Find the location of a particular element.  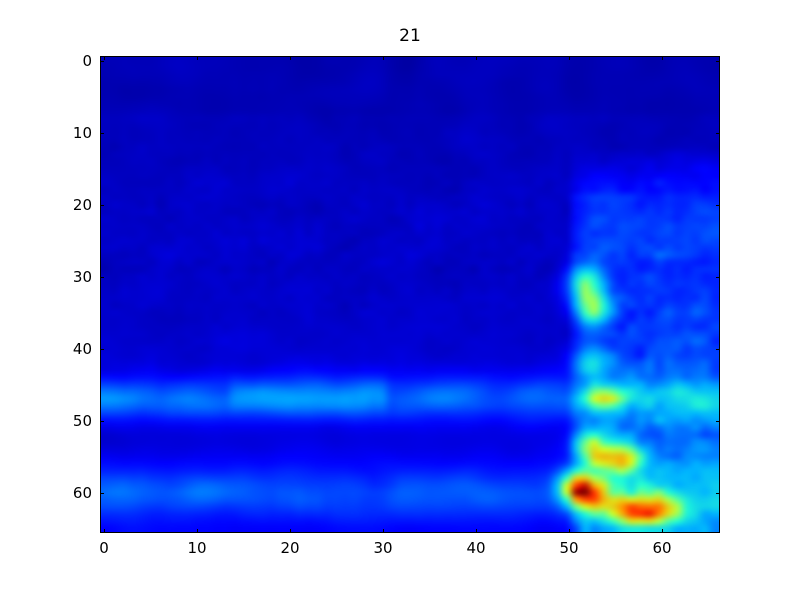

y-tick-label: 40 is located at coordinates (82, 349).